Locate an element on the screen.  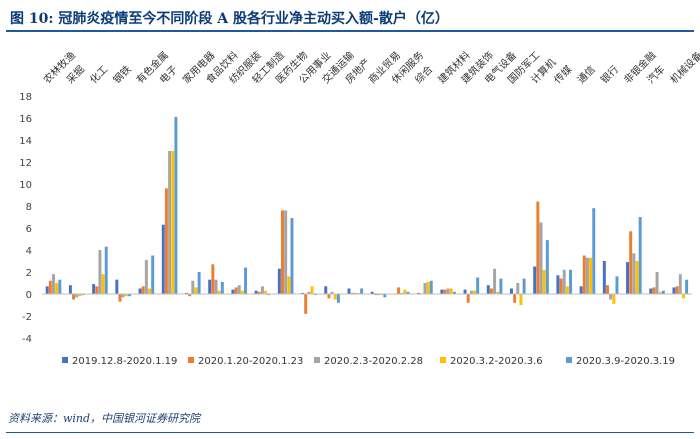
category-label: 化工 is located at coordinates (98, 74).